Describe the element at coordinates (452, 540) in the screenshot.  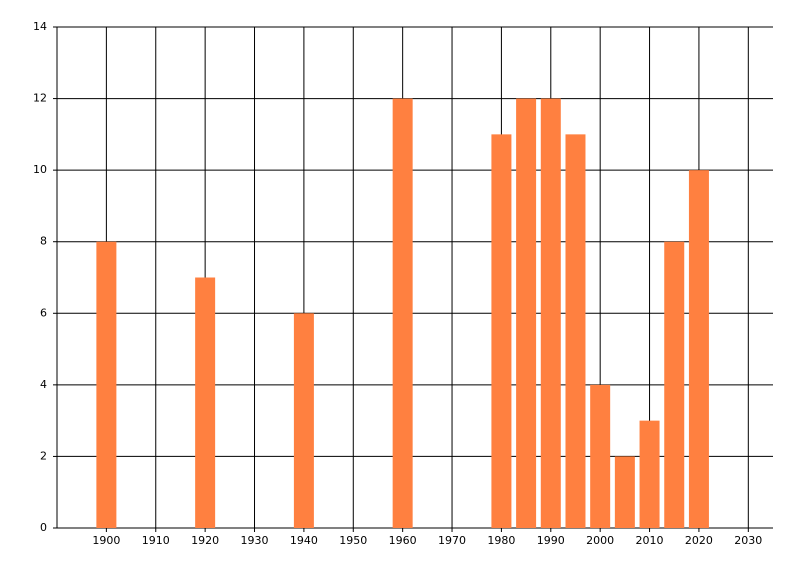
I see `x-tick-label: 1970` at that location.